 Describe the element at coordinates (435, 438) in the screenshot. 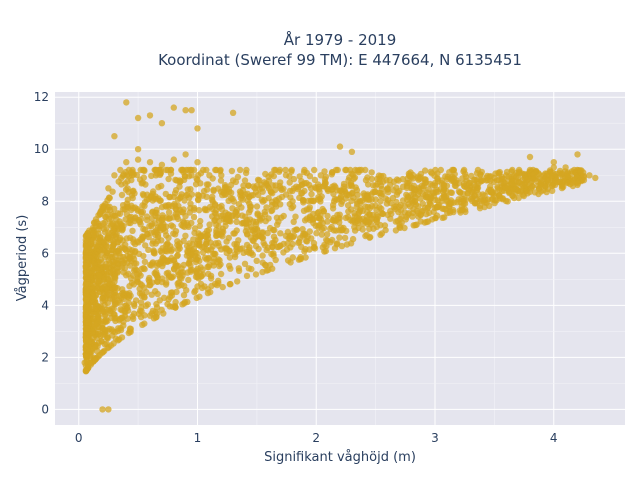

I see `x-tick-label: 3` at that location.